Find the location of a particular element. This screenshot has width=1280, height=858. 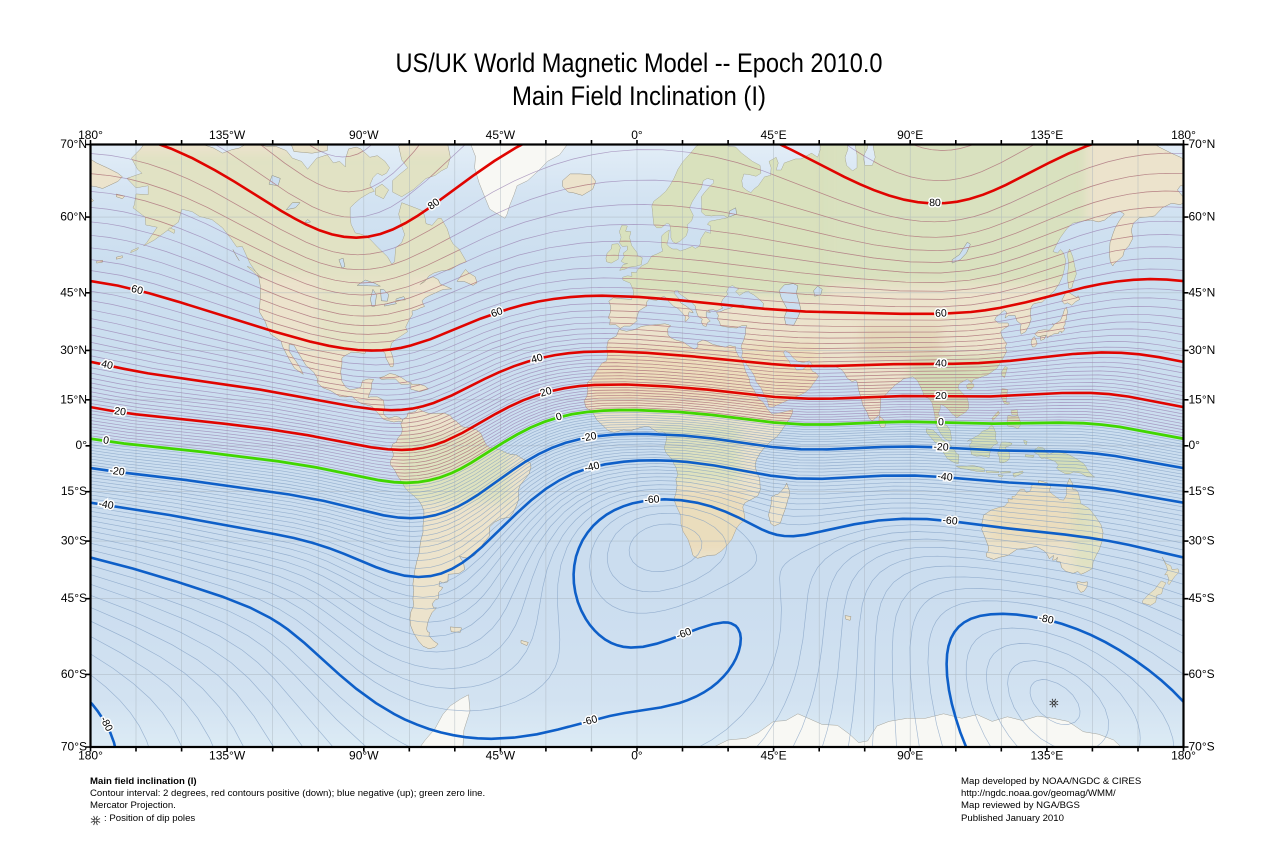

svg-text: Map reviewed by NGA/BGS is located at coordinates (1020, 805).